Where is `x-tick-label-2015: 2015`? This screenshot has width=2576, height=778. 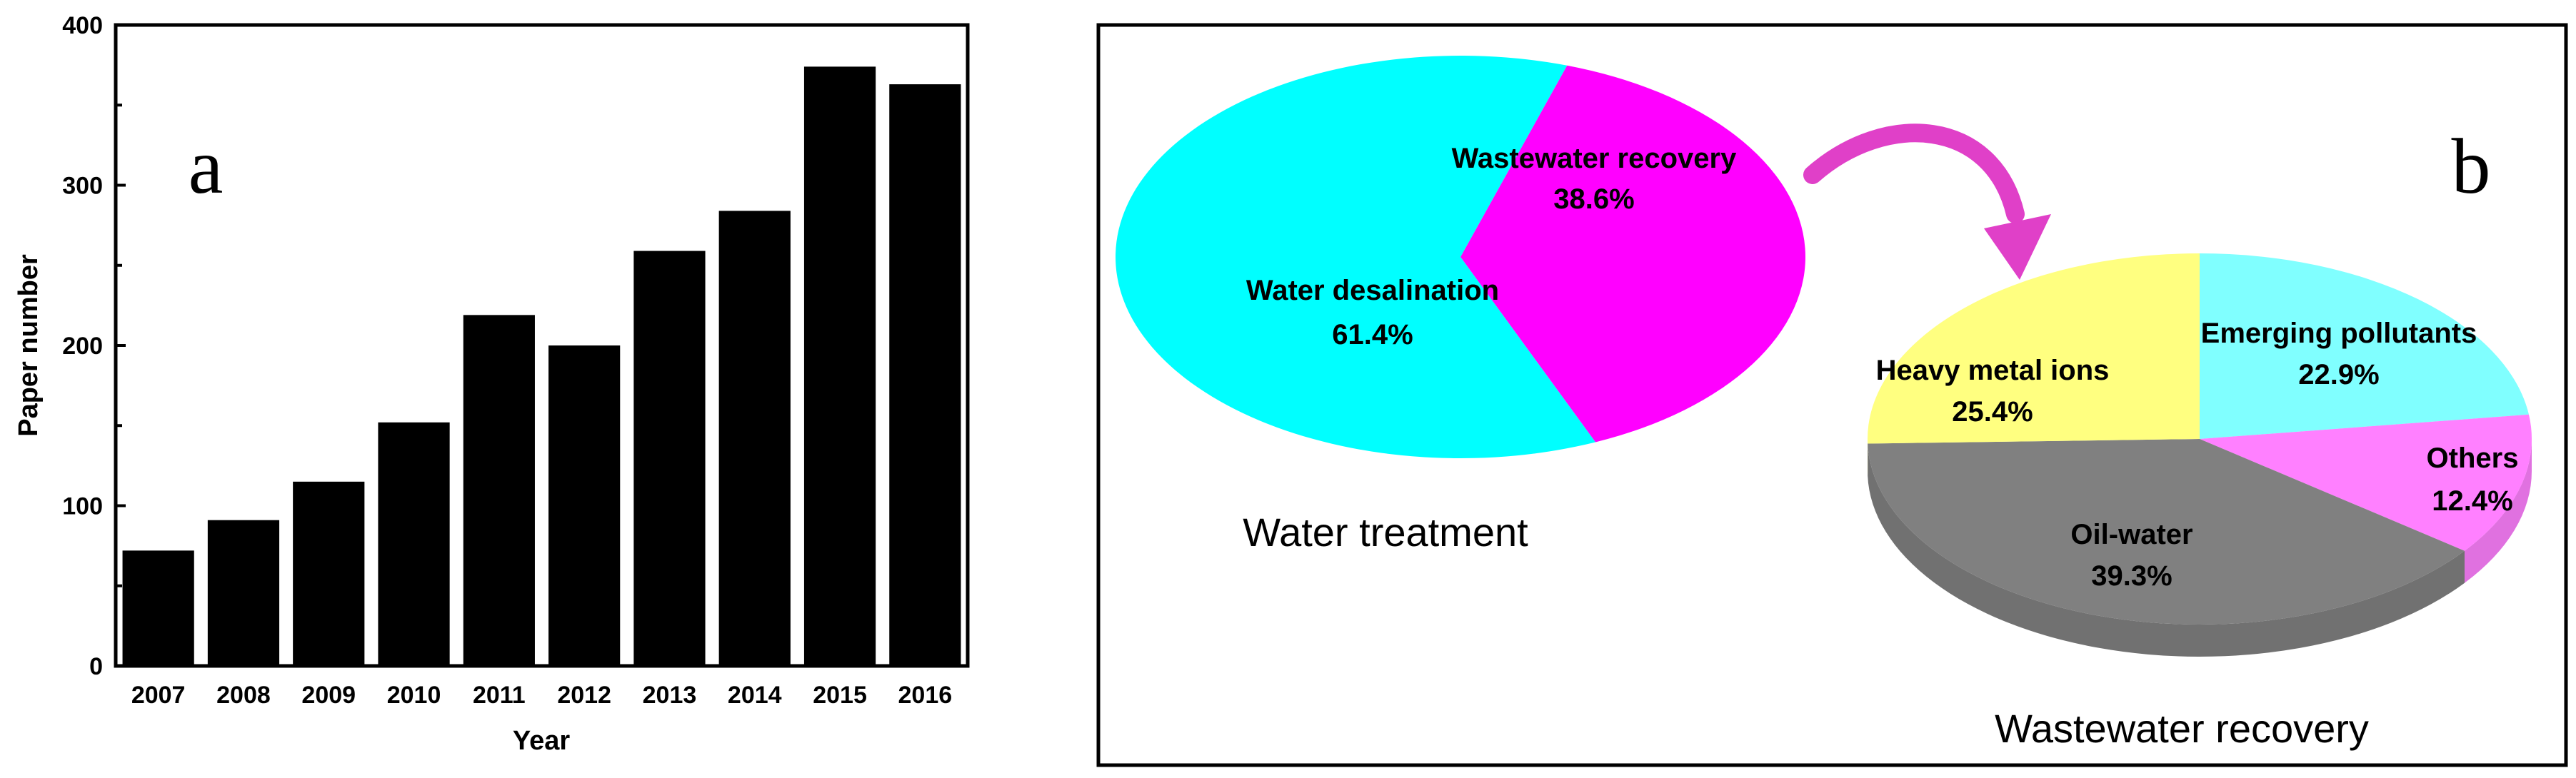 x-tick-label-2015: 2015 is located at coordinates (840, 695).